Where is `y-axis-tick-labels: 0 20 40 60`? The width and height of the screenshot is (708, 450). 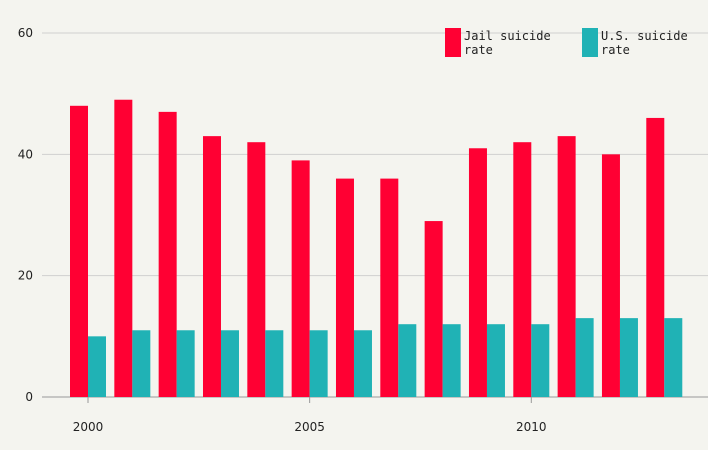 y-axis-tick-labels: 0 20 40 60 is located at coordinates (25, 215).